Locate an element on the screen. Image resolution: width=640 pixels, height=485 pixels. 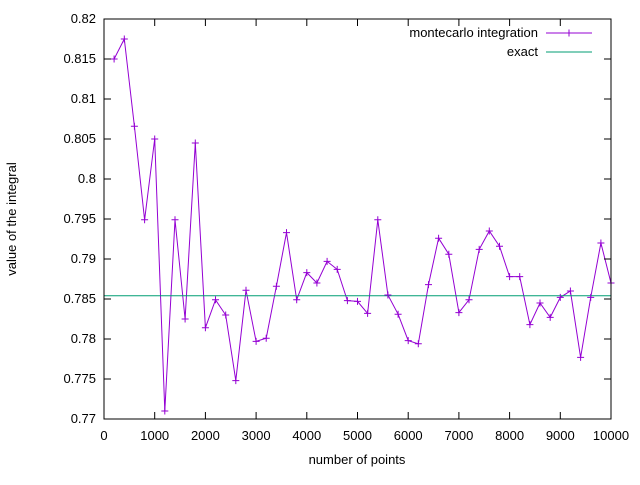
x-tick-label: 10000 is located at coordinates (611, 435).